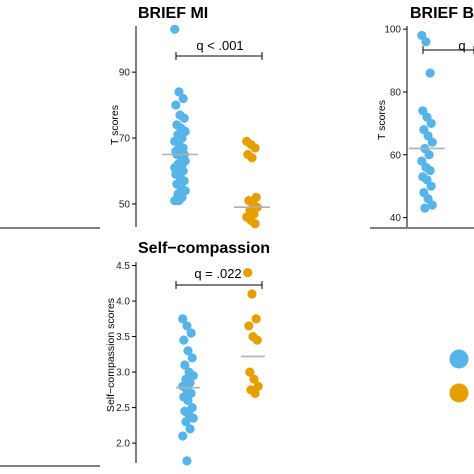  What do you see at coordinates (461, 45) in the screenshot?
I see `q-annotation: q` at bounding box center [461, 45].